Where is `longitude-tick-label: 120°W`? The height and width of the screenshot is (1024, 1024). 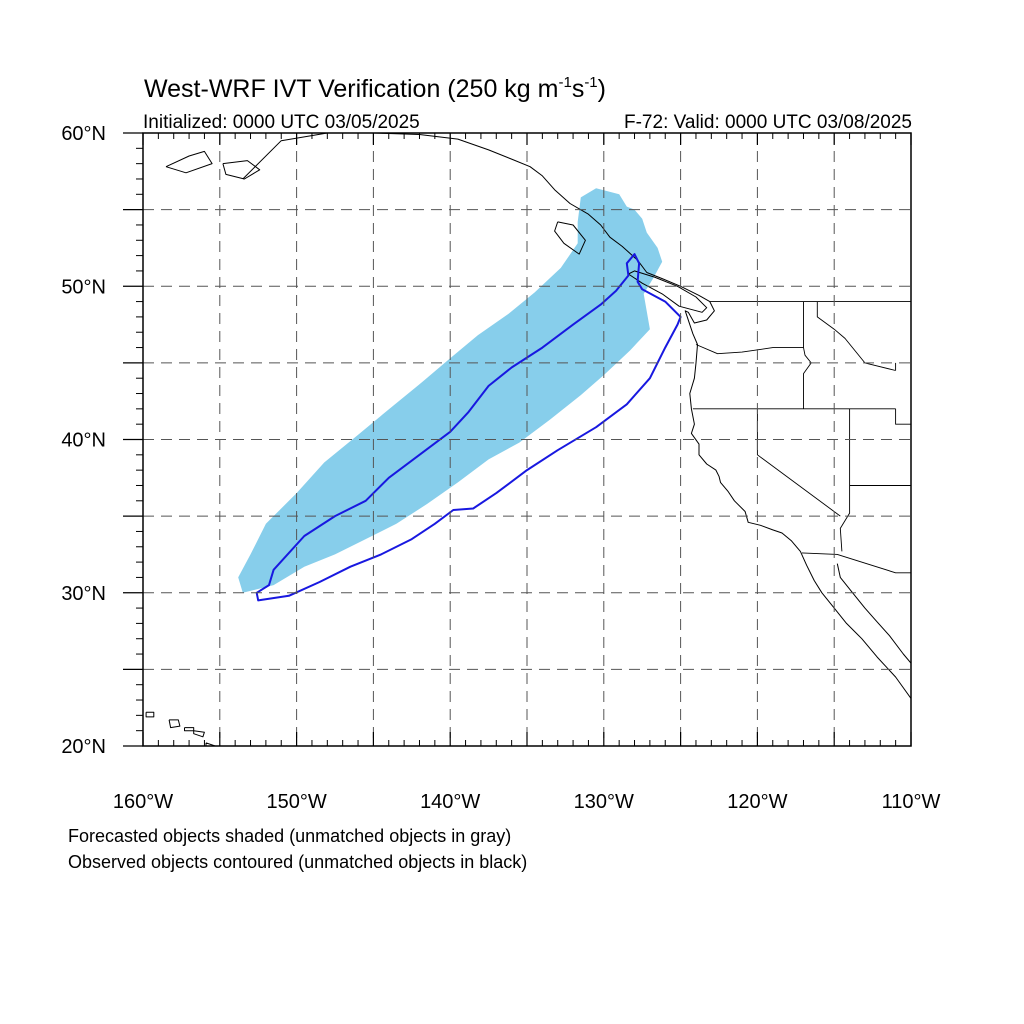 longitude-tick-label: 120°W is located at coordinates (757, 802).